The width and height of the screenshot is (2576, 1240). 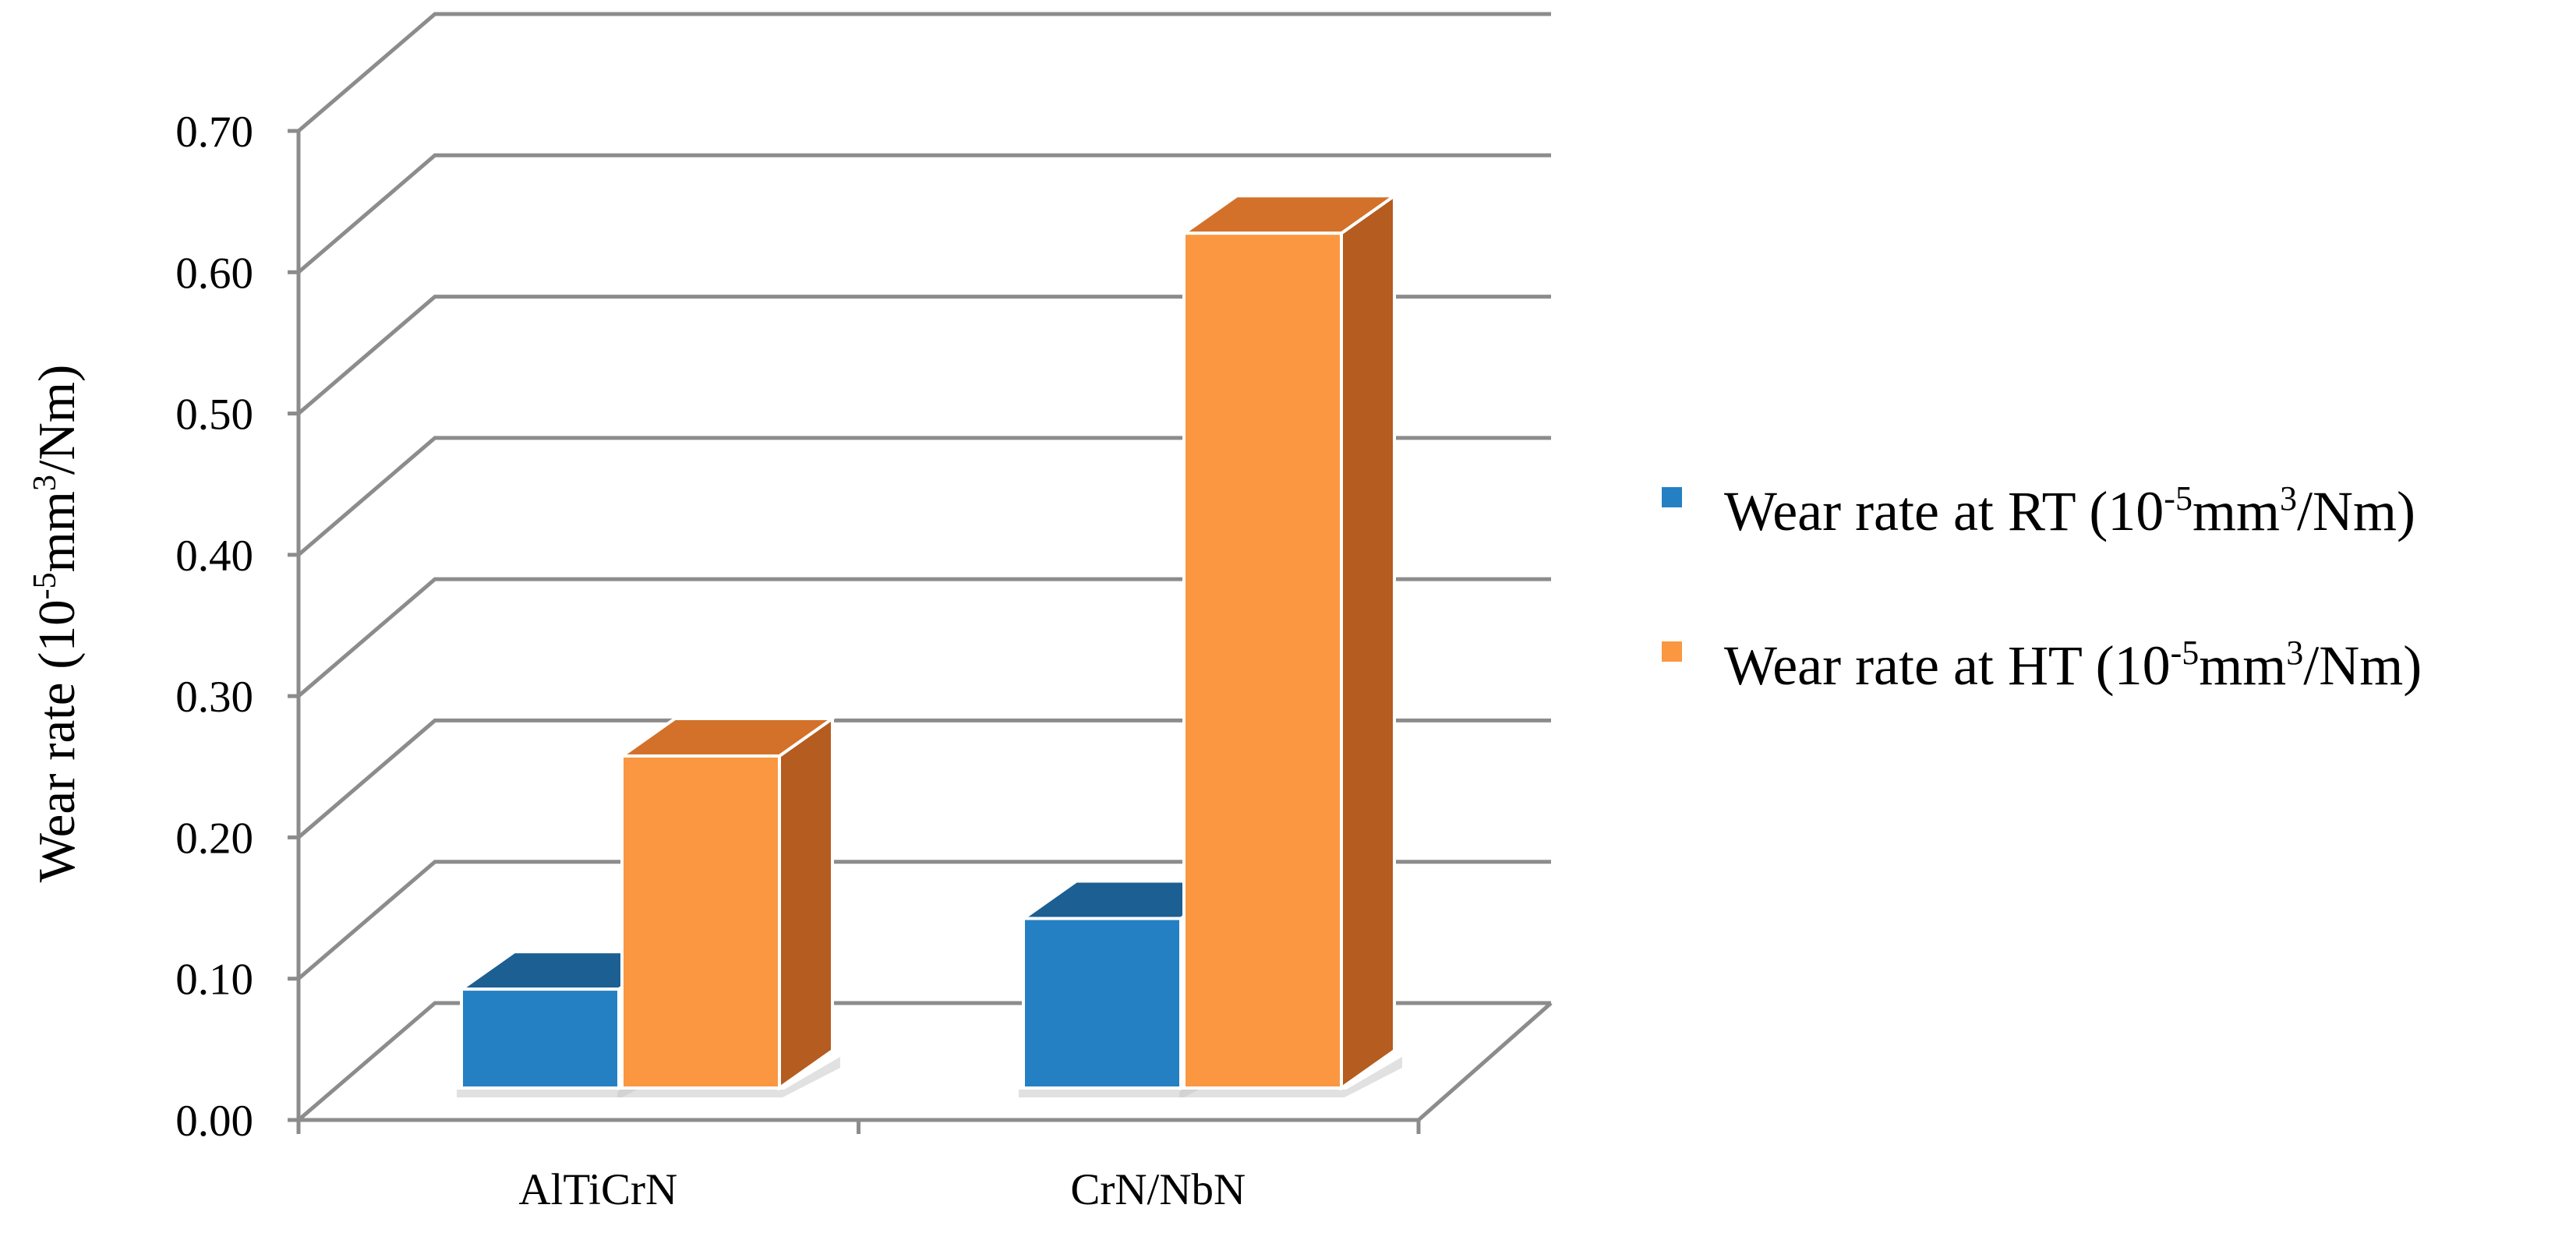 What do you see at coordinates (214, 1121) in the screenshot?
I see `y-tick-label: 0.00` at bounding box center [214, 1121].